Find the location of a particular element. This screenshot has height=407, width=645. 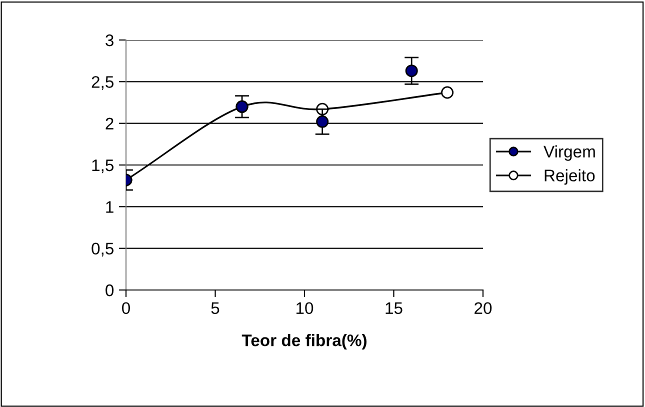

y-tick-label: 1,5 is located at coordinates (103, 167).